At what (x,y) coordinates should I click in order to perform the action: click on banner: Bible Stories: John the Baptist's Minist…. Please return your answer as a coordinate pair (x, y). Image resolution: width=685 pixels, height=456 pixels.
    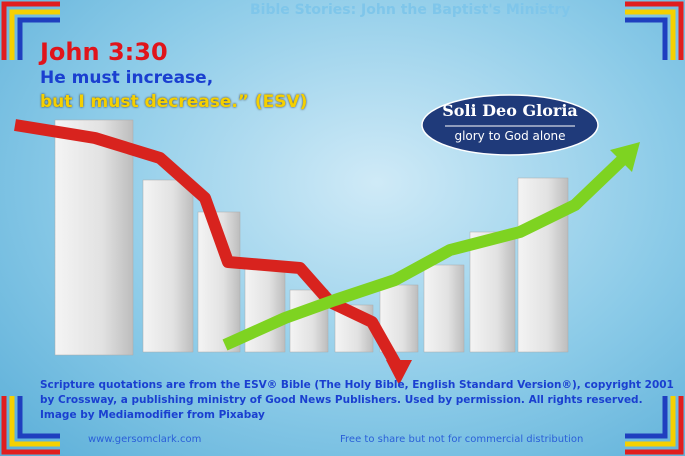
    Looking at the image, I should click on (410, 10).